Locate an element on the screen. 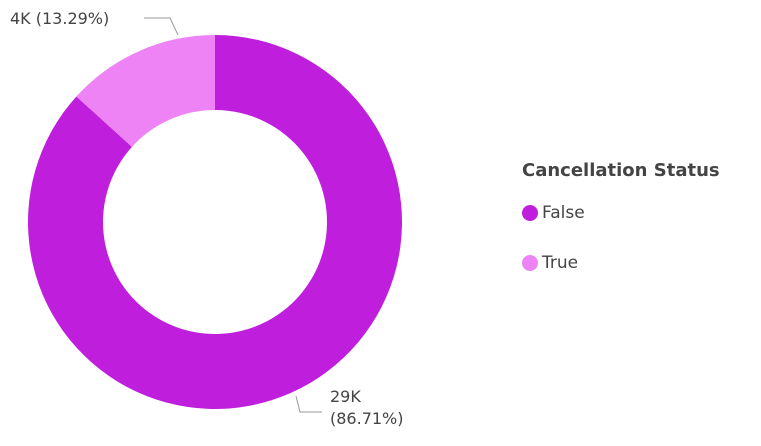 The image size is (761, 446). donut-slice is located at coordinates (146, 91).